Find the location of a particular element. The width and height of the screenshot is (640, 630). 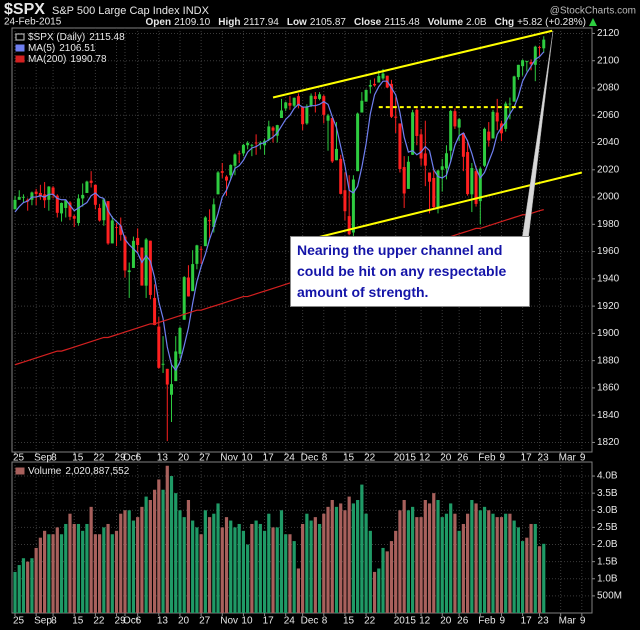

legend-swatch is located at coordinates (20, 37).